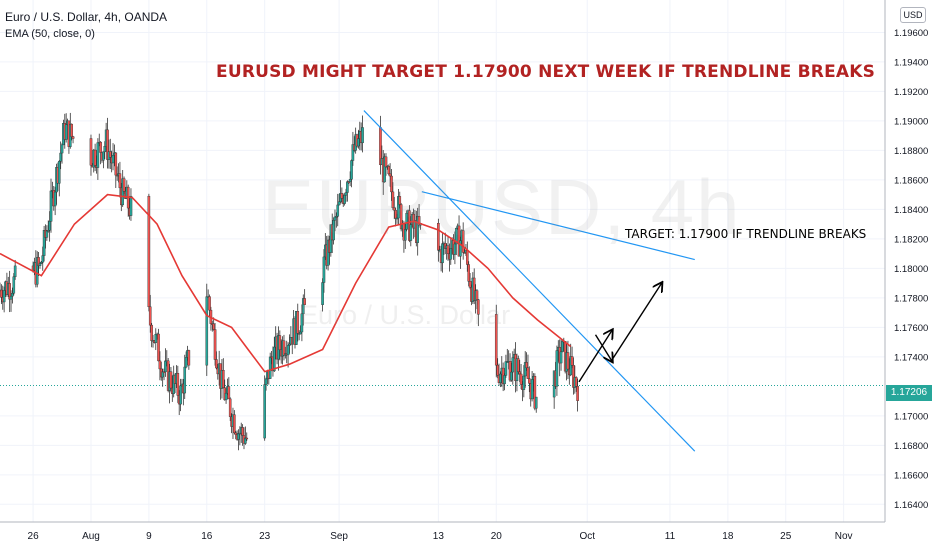 Image resolution: width=932 pixels, height=555 pixels. I want to click on price-tick-label: 1.17000, so click(911, 416).